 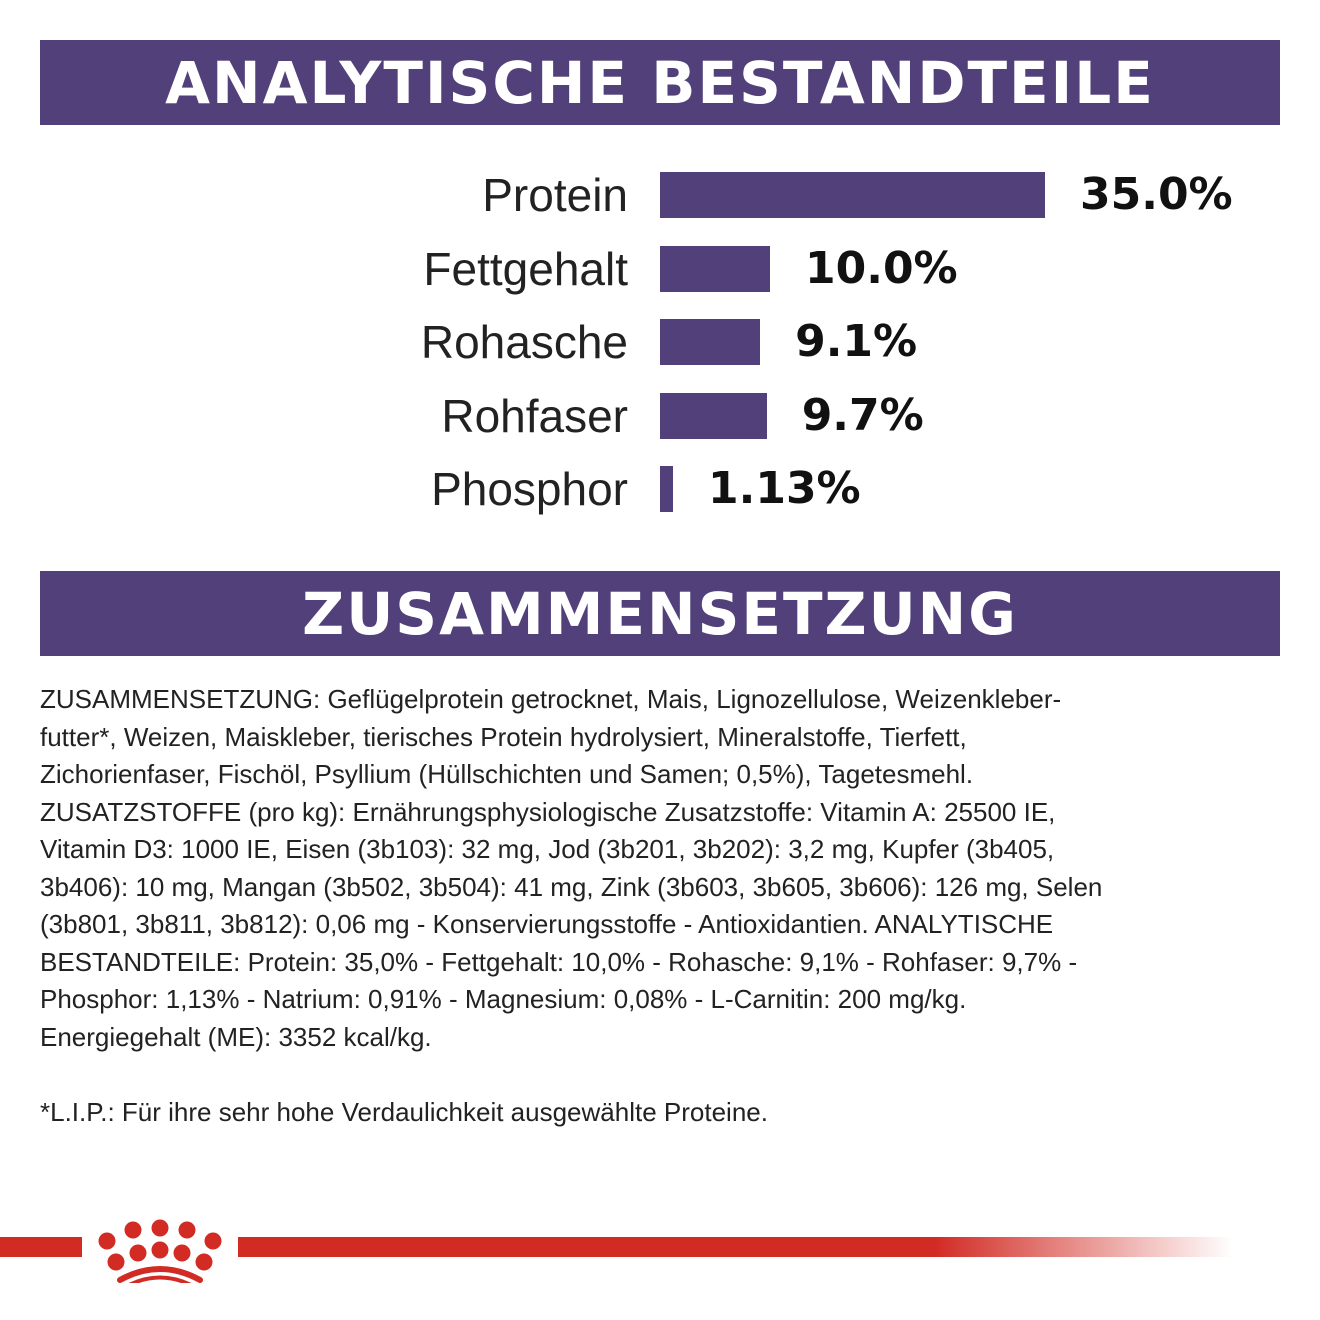 What do you see at coordinates (529, 489) in the screenshot?
I see `category-label: Phosphor` at bounding box center [529, 489].